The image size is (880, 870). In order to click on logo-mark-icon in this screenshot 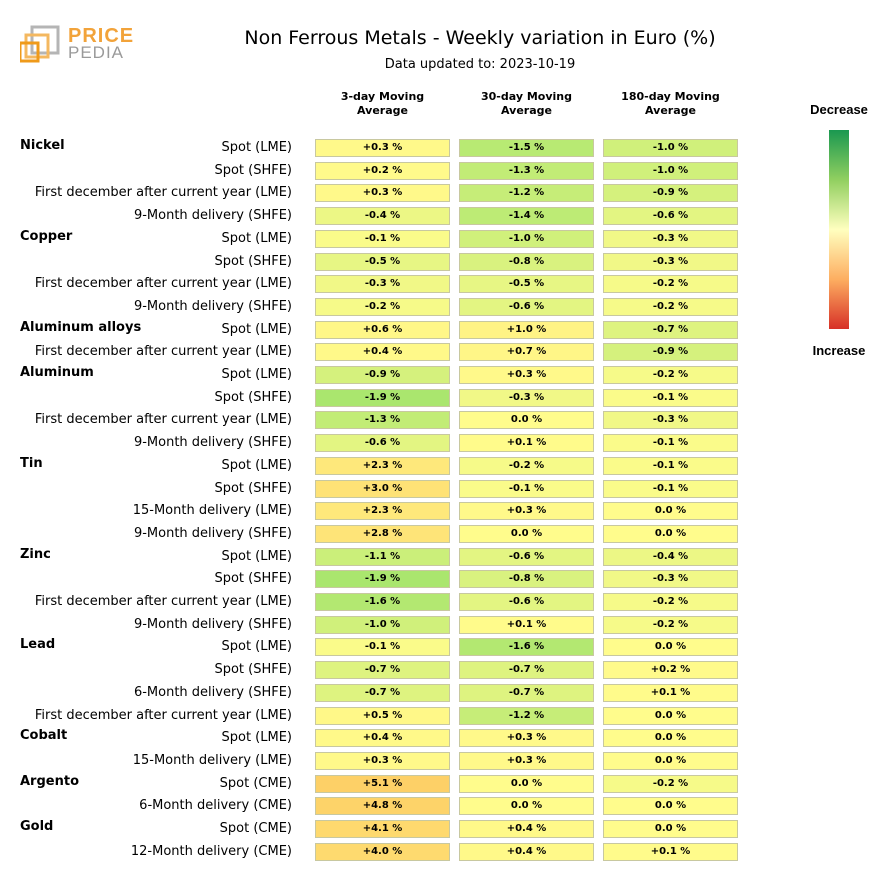, I will do `click(39, 44)`.